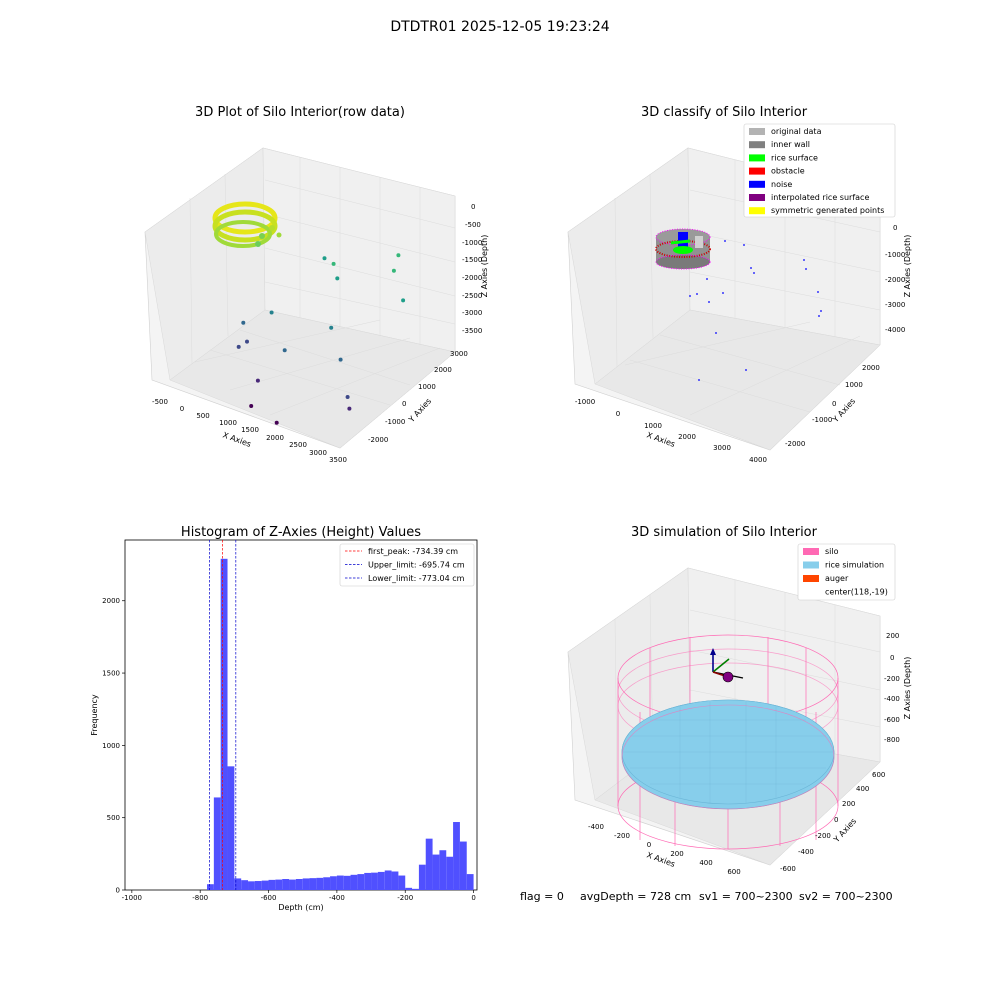 This screenshot has height=1000, width=1000. What do you see at coordinates (275, 438) in the screenshot?
I see `raw-x-tick: 2000` at bounding box center [275, 438].